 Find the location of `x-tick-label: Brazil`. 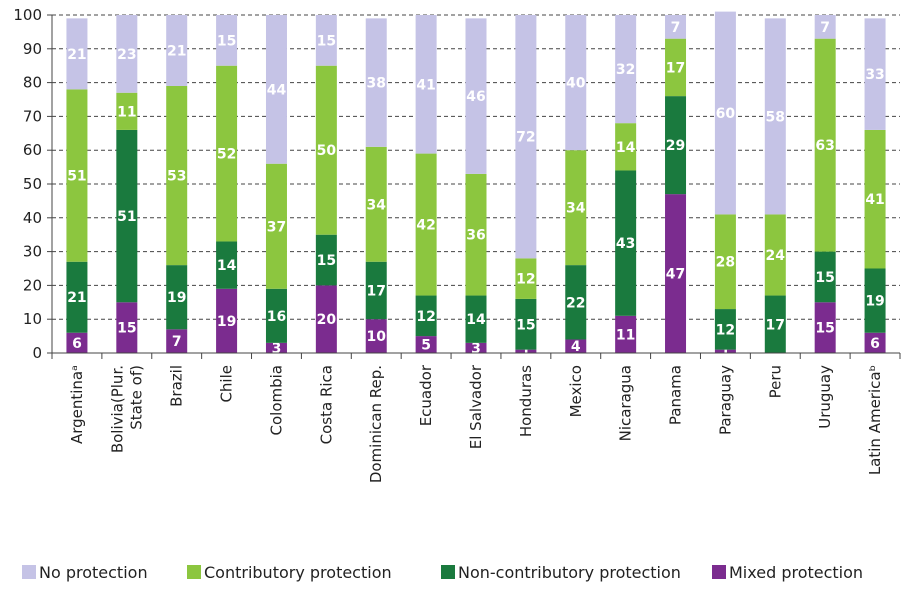

x-tick-label: Brazil is located at coordinates (177, 386).